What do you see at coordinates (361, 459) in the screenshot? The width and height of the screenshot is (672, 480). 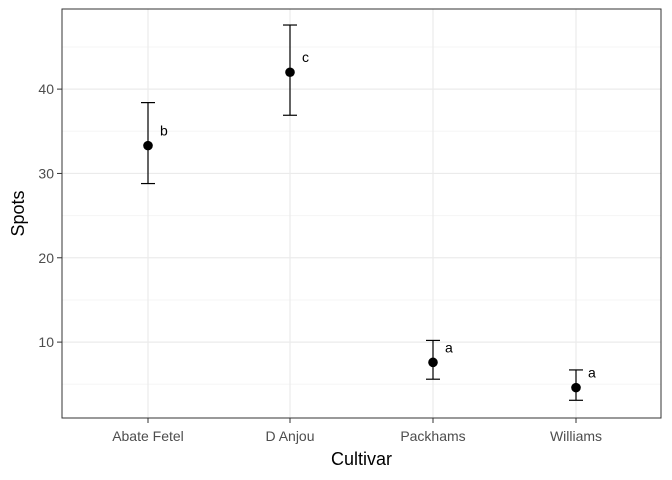 I see `x-axis-title: Cultivar` at bounding box center [361, 459].